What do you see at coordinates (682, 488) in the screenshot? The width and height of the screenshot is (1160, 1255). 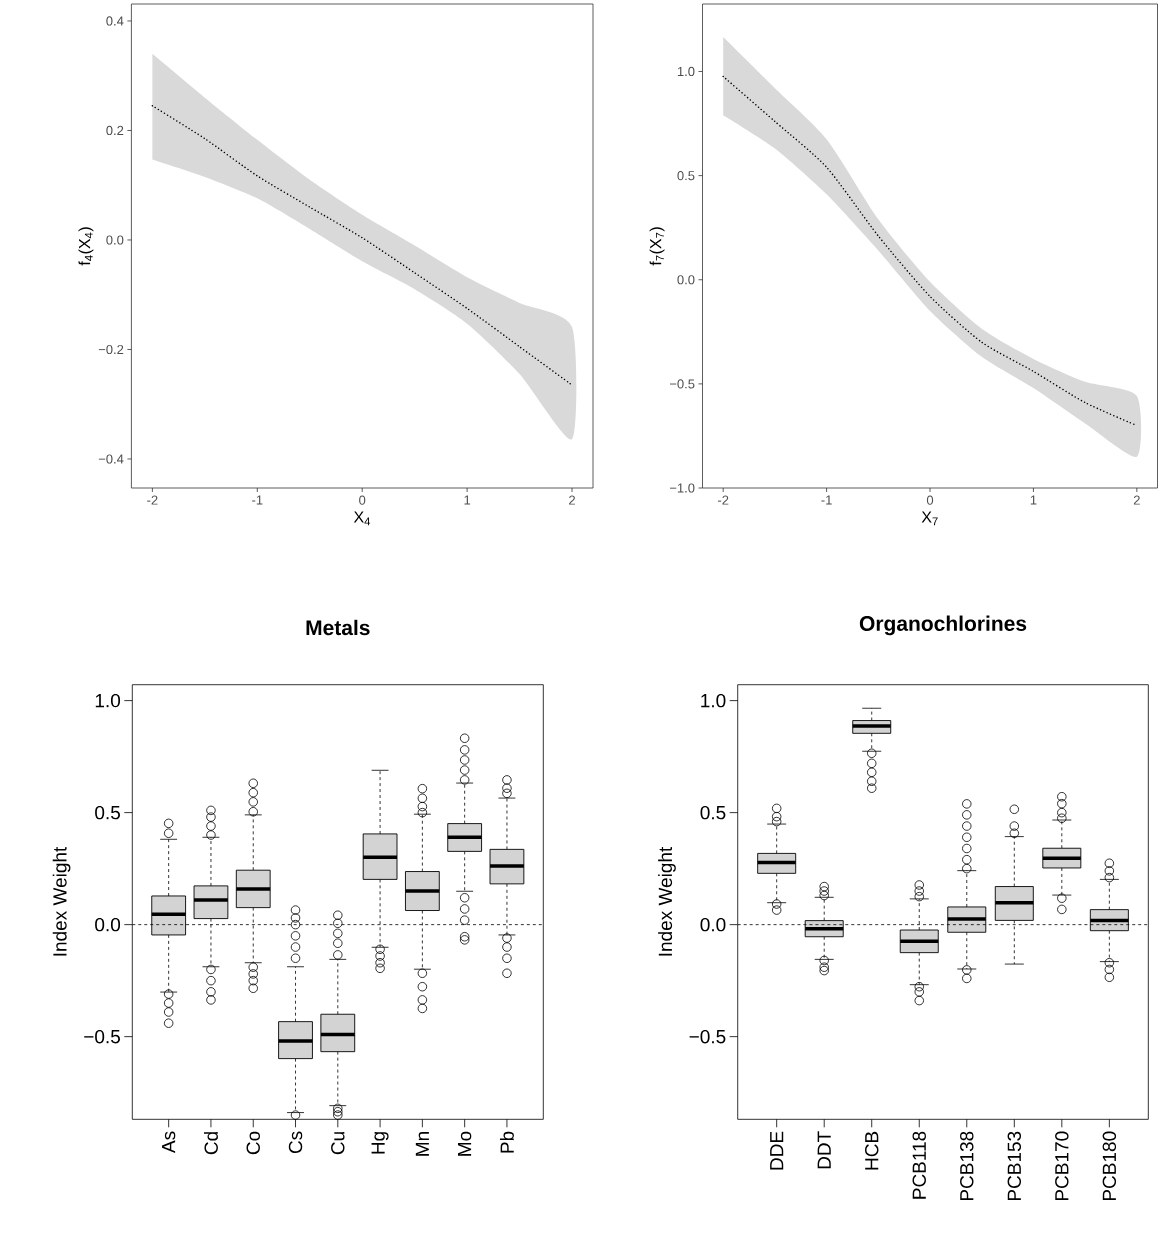 I see `y-tick-label: −1.0` at bounding box center [682, 488].